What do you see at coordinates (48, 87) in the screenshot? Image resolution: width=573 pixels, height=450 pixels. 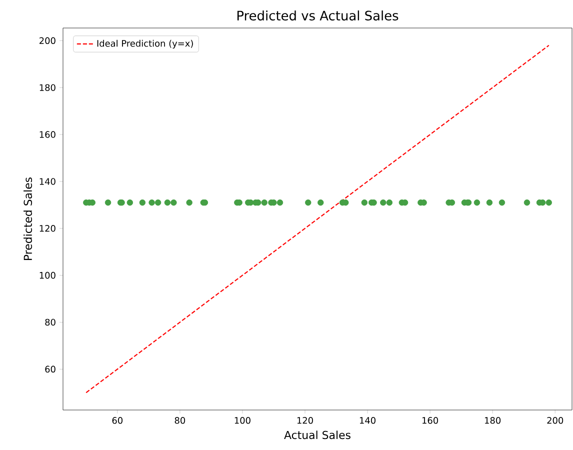 I see `y-tick-label: 180` at bounding box center [48, 87].